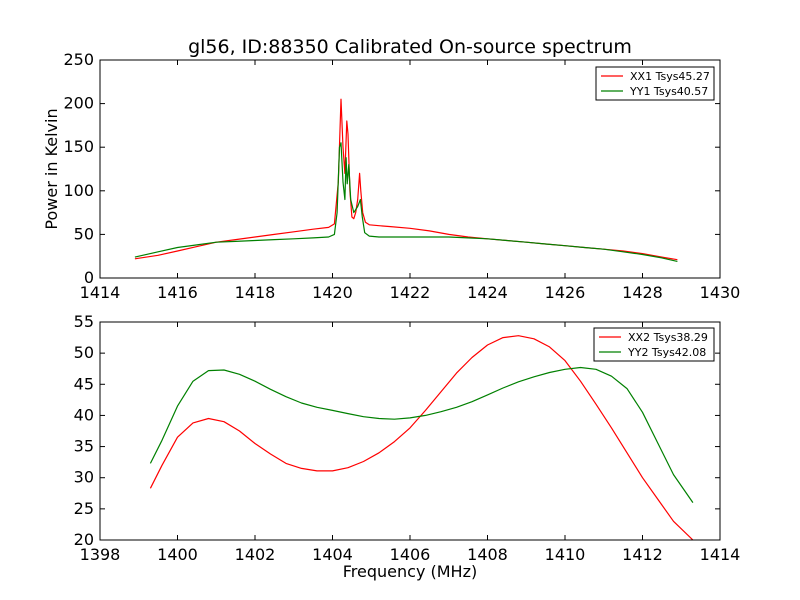 This screenshot has width=800, height=600. What do you see at coordinates (255, 292) in the screenshot?
I see `x-tick-label: 1418` at bounding box center [255, 292].